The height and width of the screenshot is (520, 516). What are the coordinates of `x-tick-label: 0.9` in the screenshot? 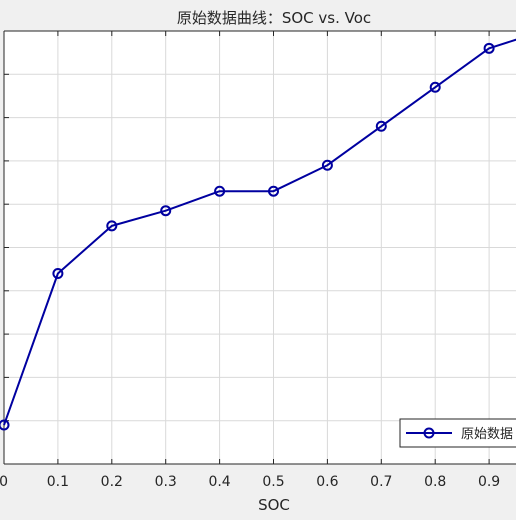 It's located at (489, 482).